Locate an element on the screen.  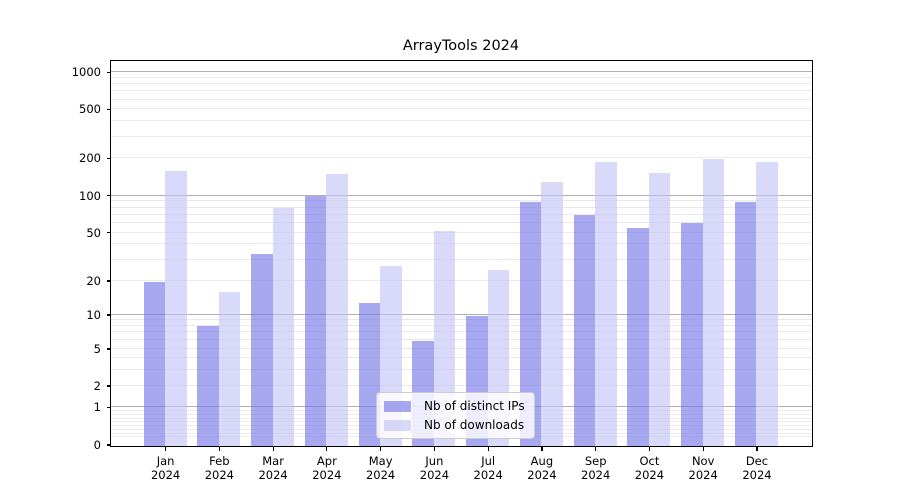
x-tick-label-jun: Jun 2024 is located at coordinates (434, 468).